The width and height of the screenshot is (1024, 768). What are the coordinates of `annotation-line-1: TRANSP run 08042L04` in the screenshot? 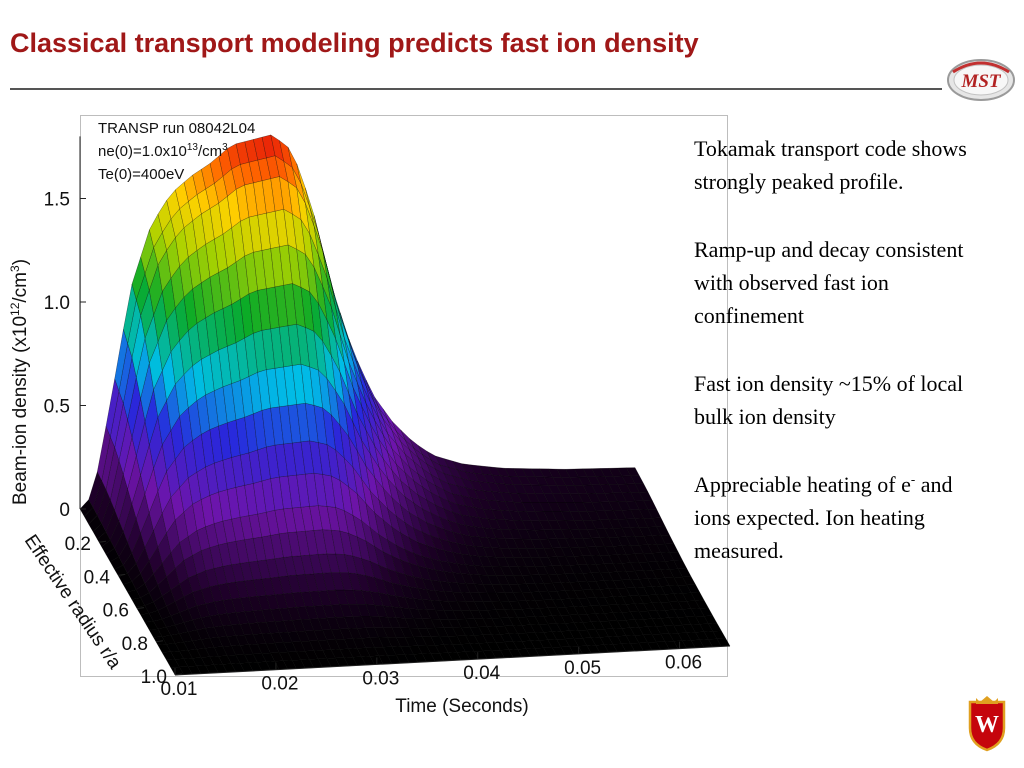 It's located at (176, 128).